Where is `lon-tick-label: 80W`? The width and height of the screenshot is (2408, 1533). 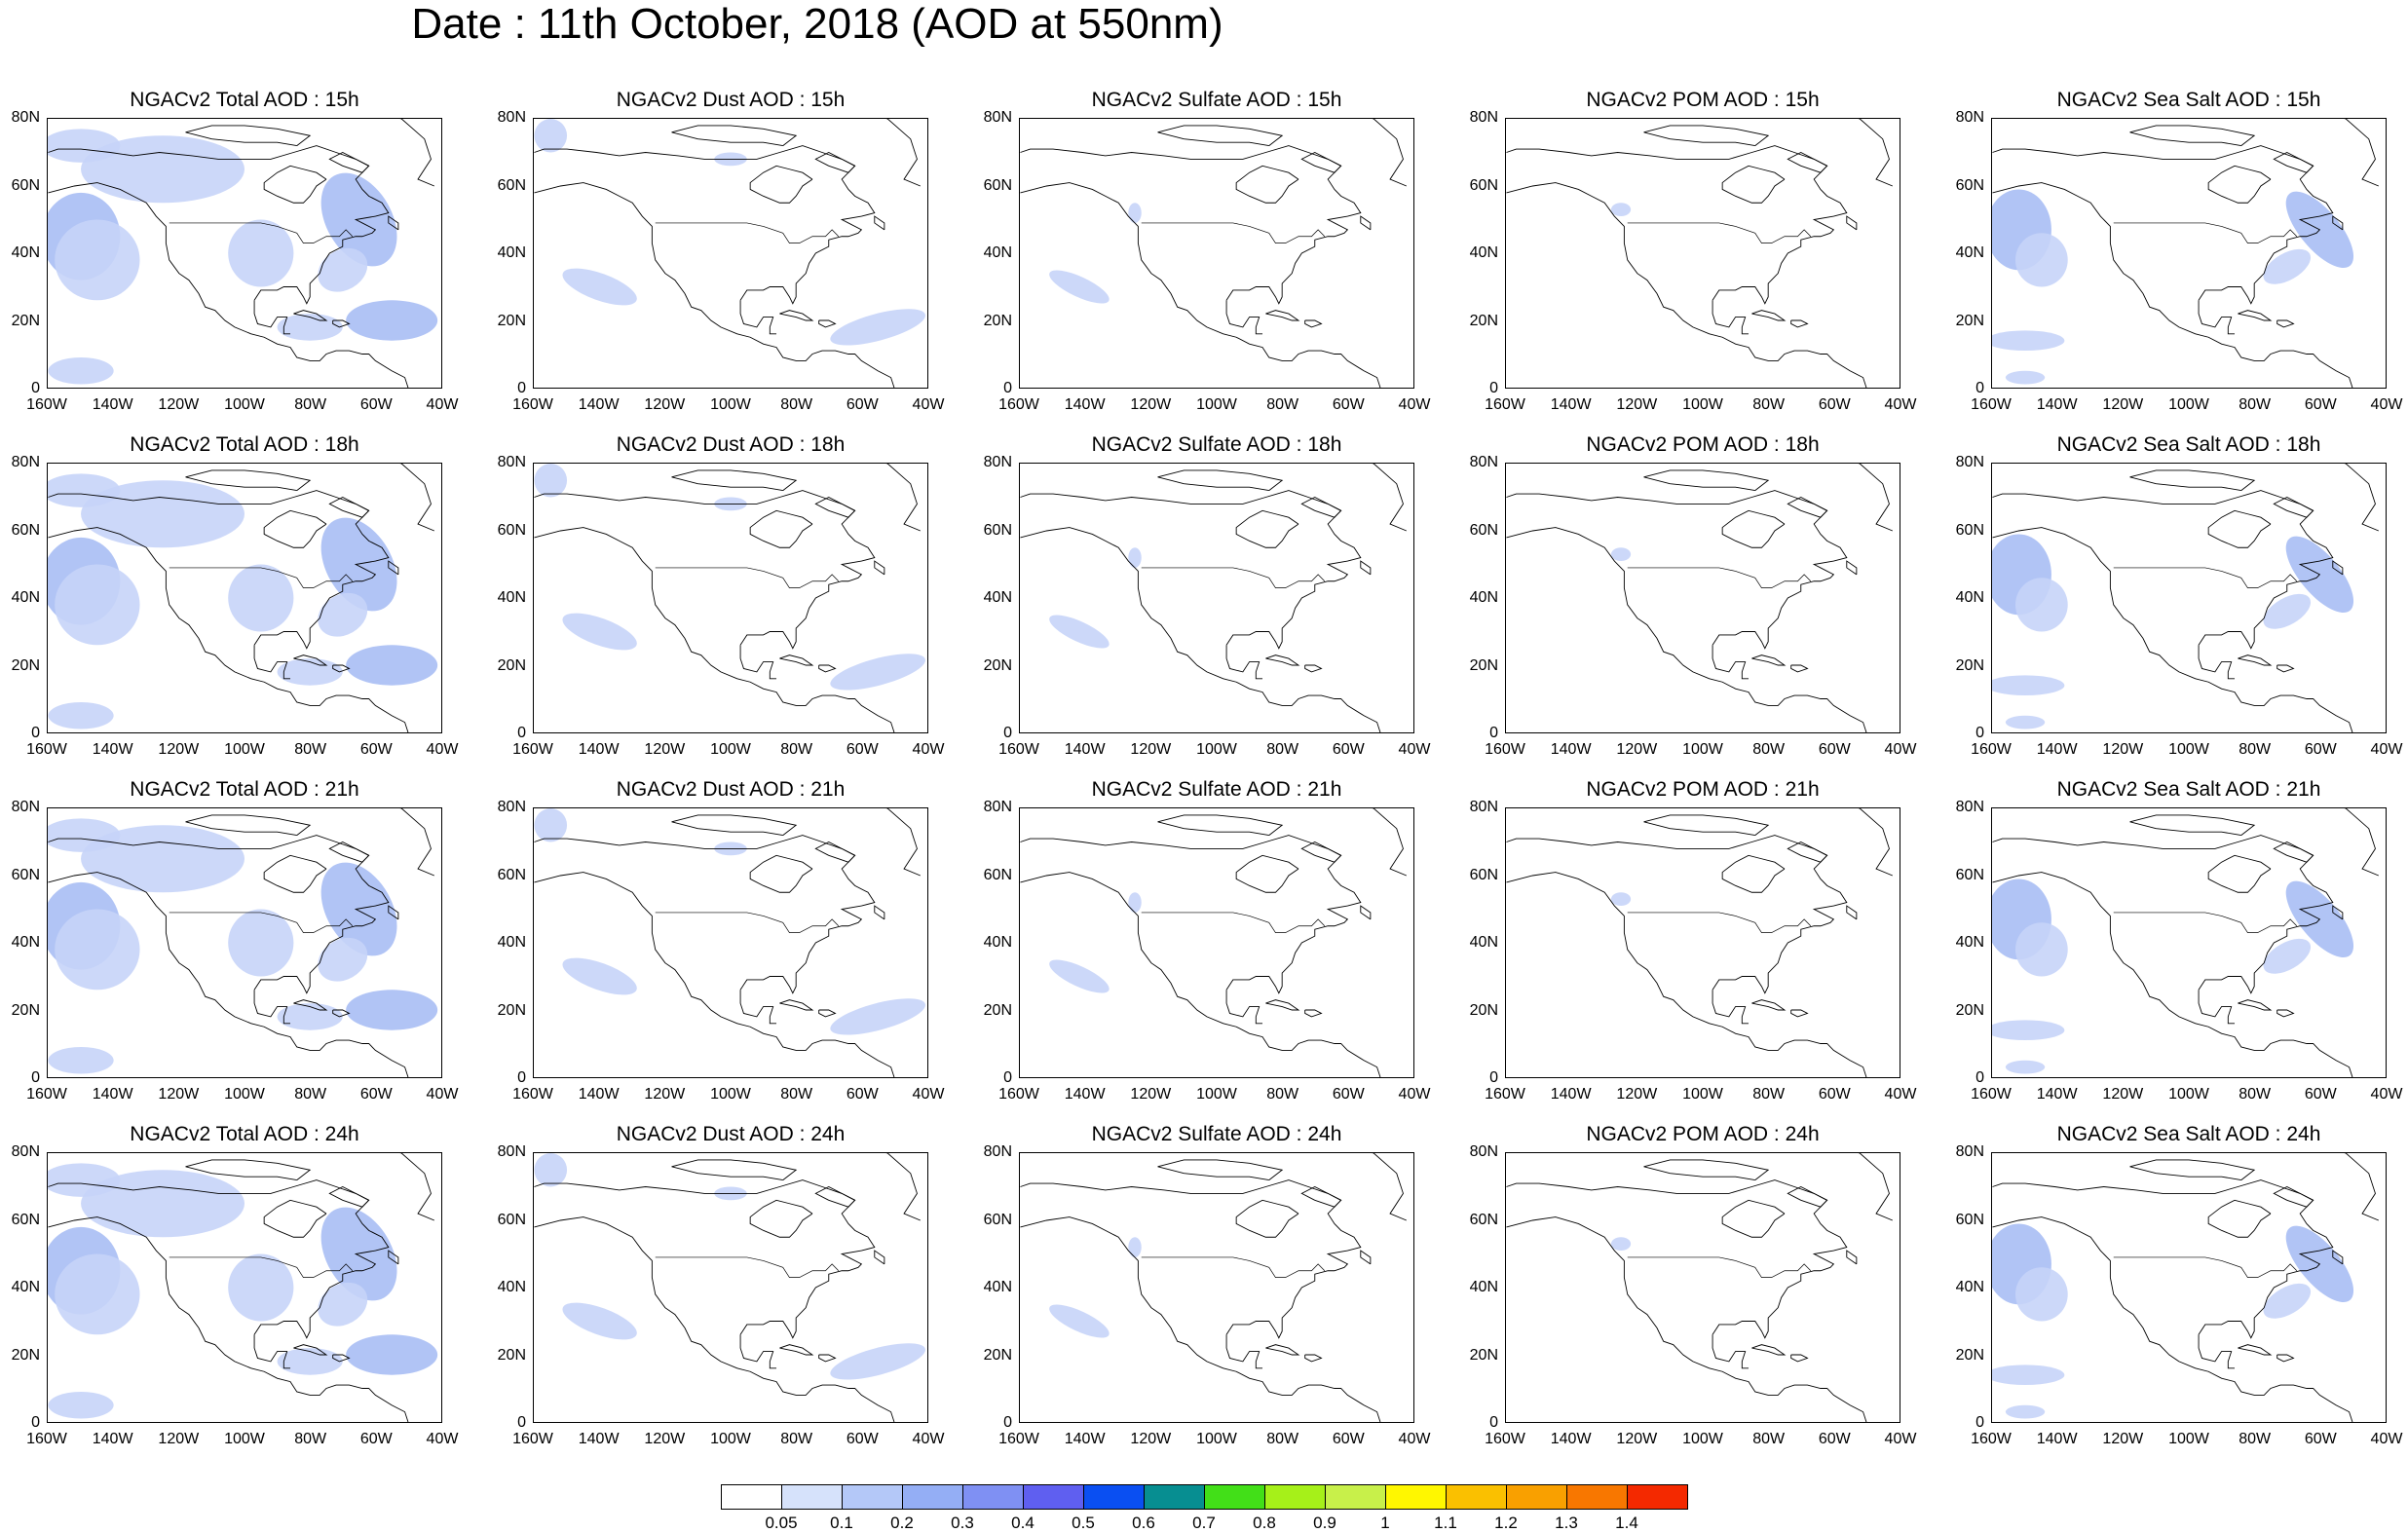 lon-tick-label: 80W is located at coordinates (310, 404).